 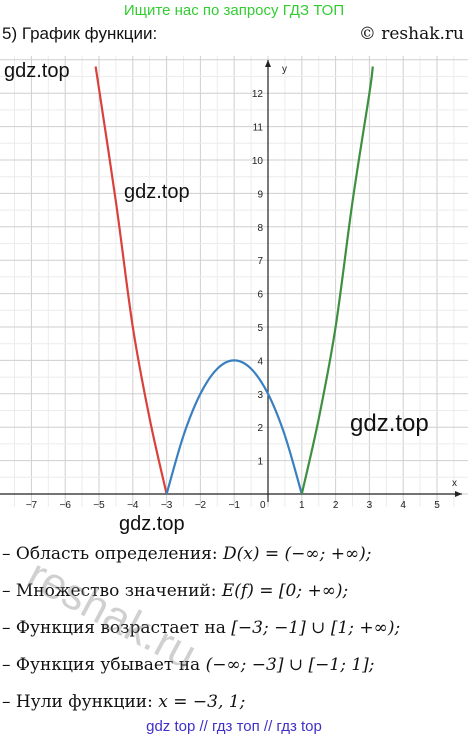 What do you see at coordinates (403, 505) in the screenshot?
I see `x-tick-label: 4` at bounding box center [403, 505].